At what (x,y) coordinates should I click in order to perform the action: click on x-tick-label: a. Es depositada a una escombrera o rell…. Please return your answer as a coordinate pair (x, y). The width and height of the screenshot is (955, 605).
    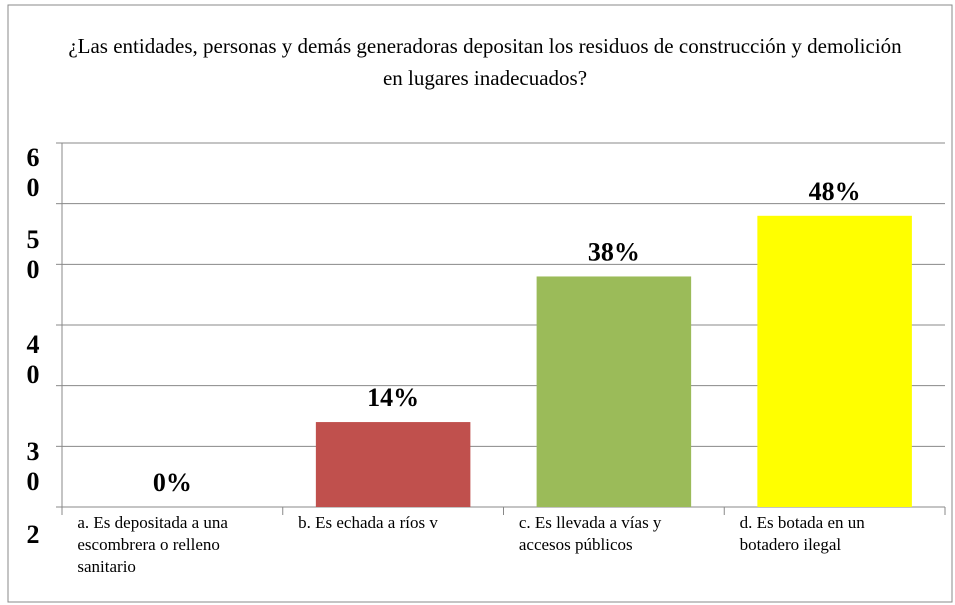
    Looking at the image, I should click on (152, 544).